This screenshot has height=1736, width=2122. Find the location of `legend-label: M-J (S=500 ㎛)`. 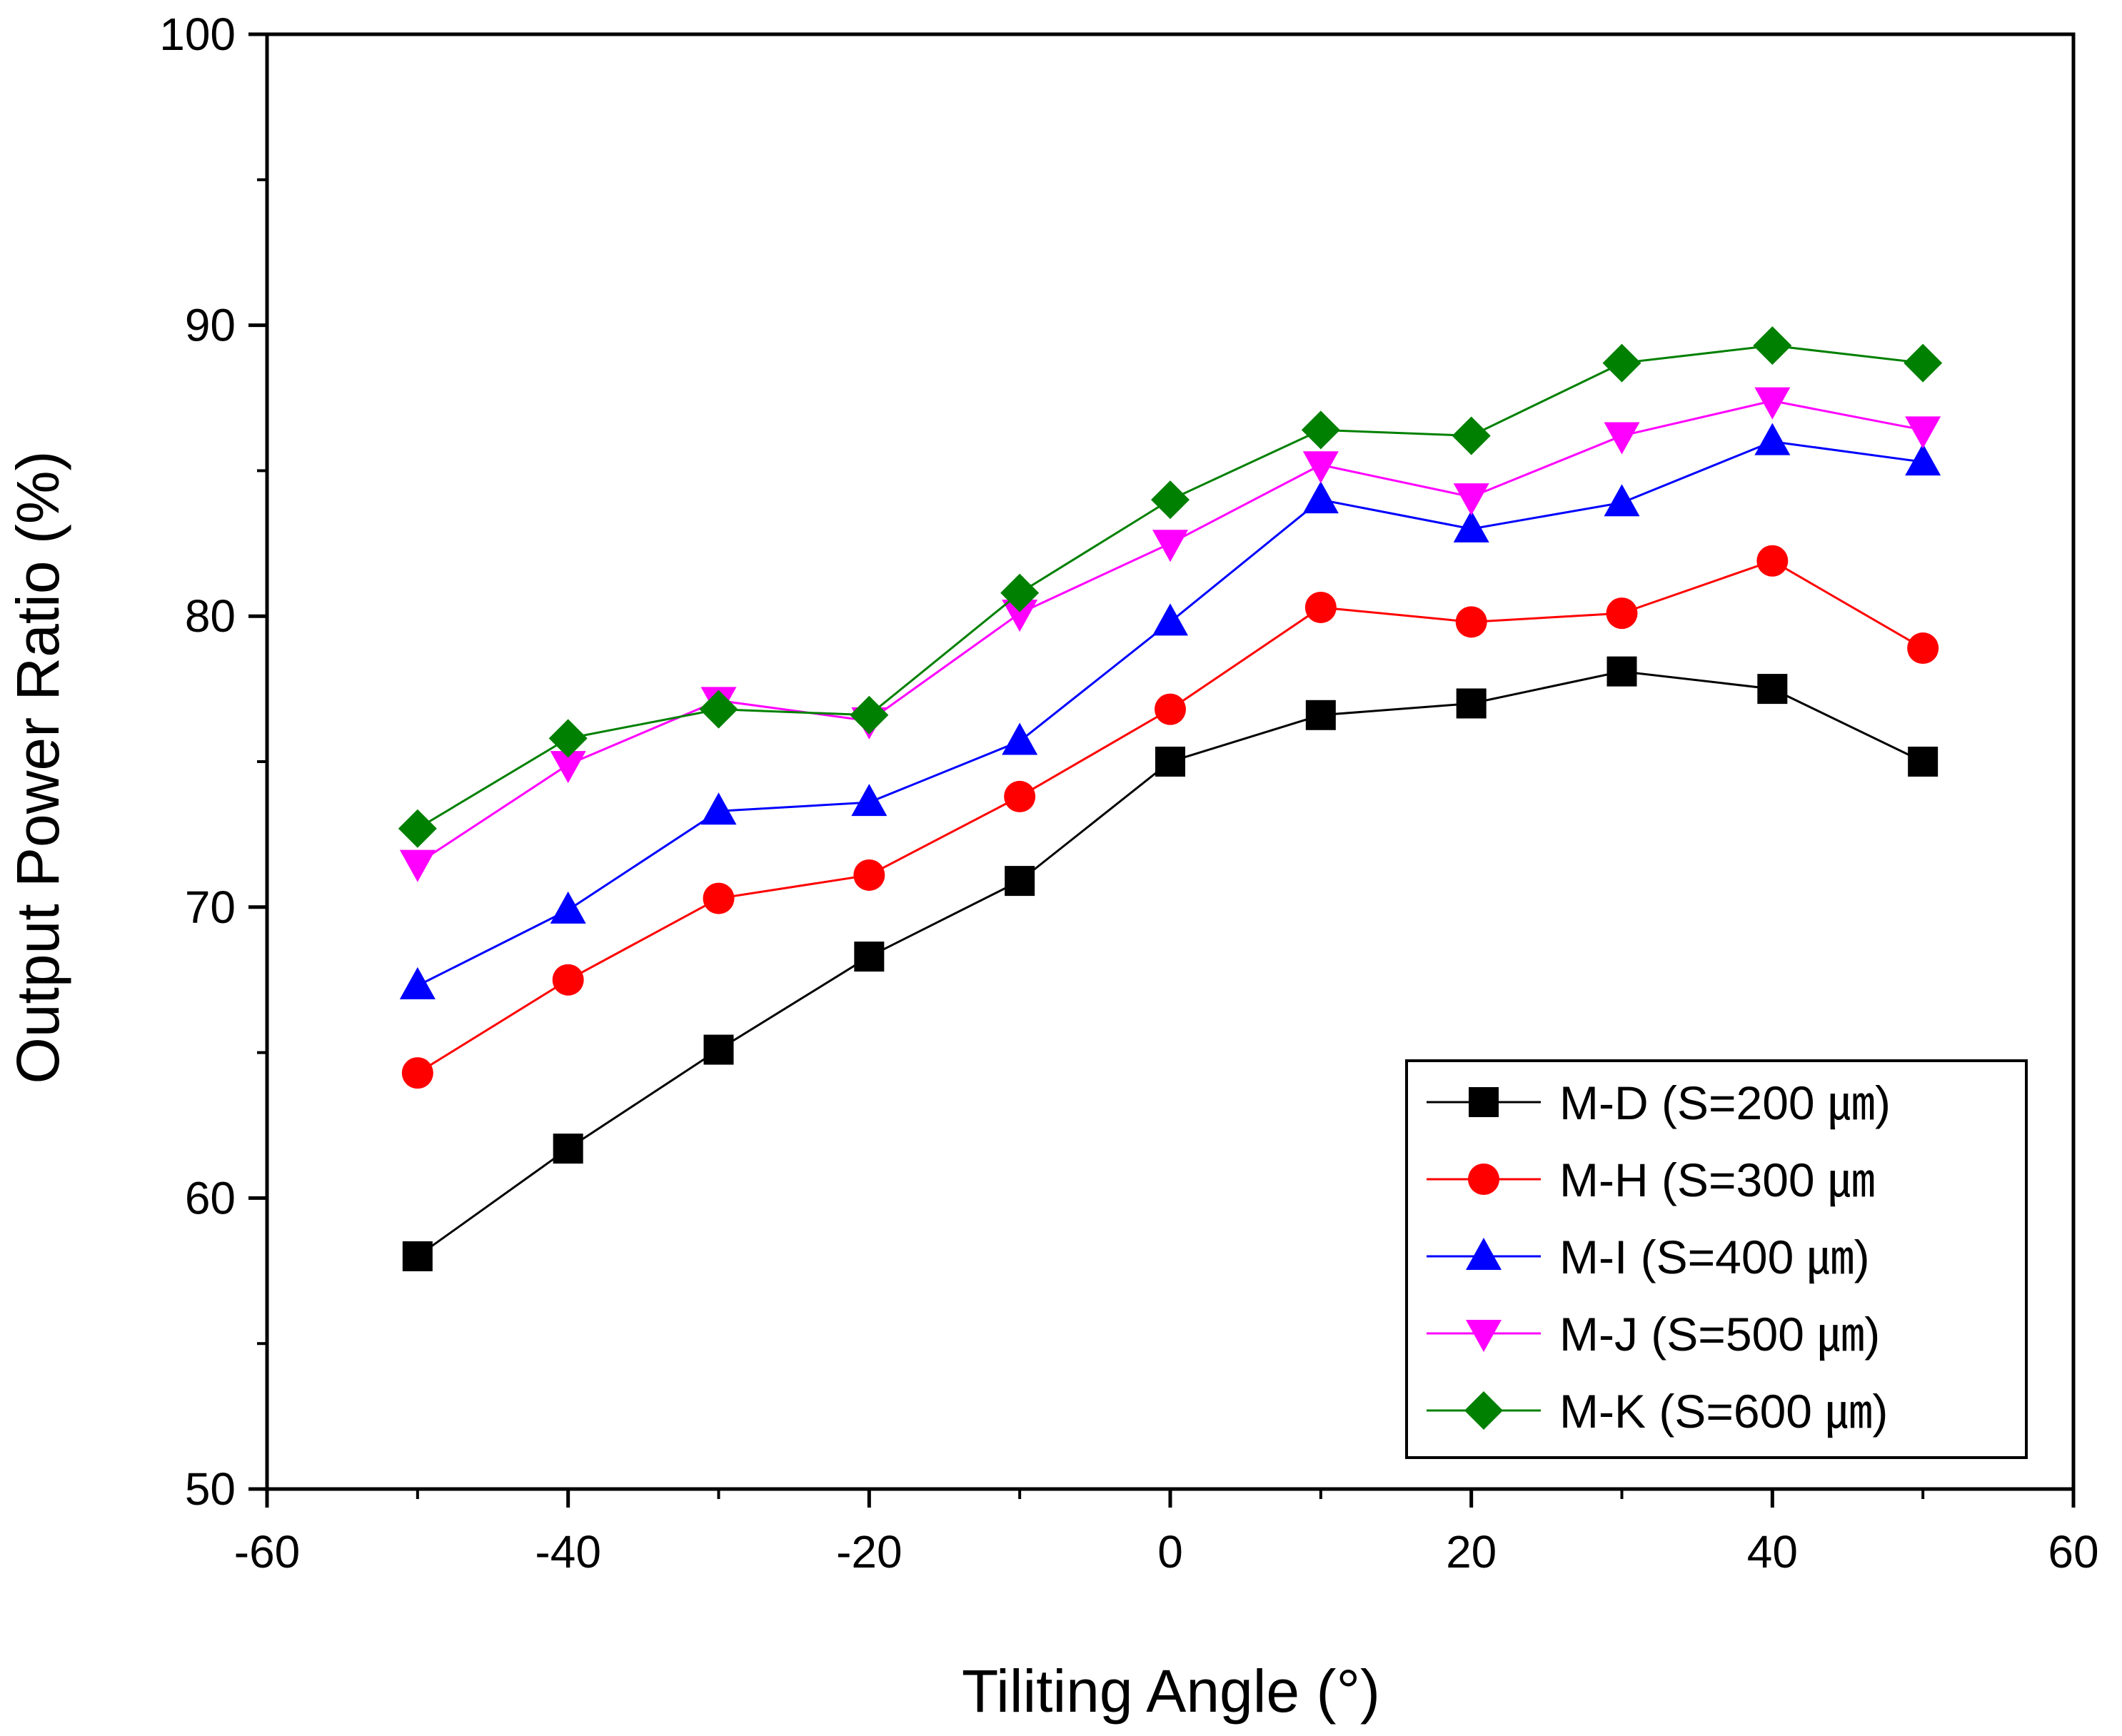

legend-label: M-J (S=500 ㎛) is located at coordinates (1719, 1334).